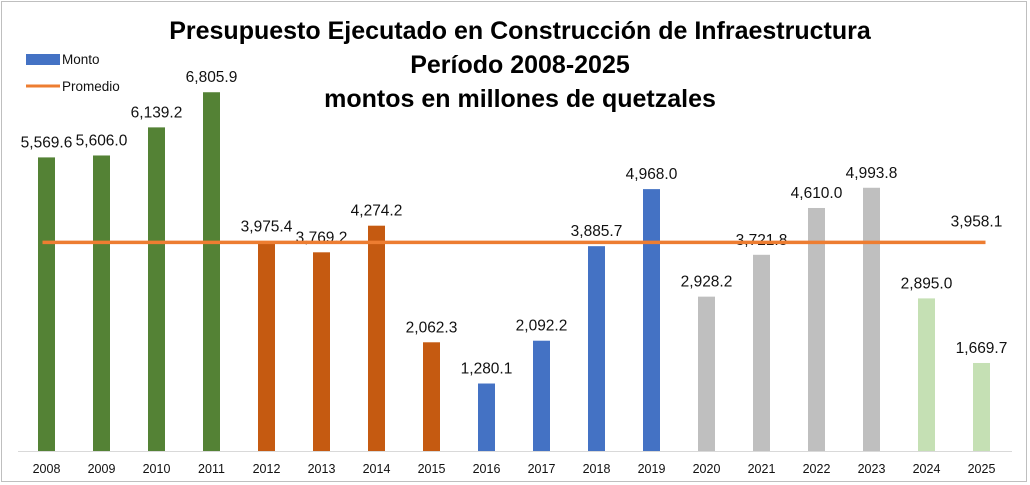 This screenshot has height=485, width=1030. I want to click on chart-title-line-3: montos en millones de quetzales, so click(520, 99).